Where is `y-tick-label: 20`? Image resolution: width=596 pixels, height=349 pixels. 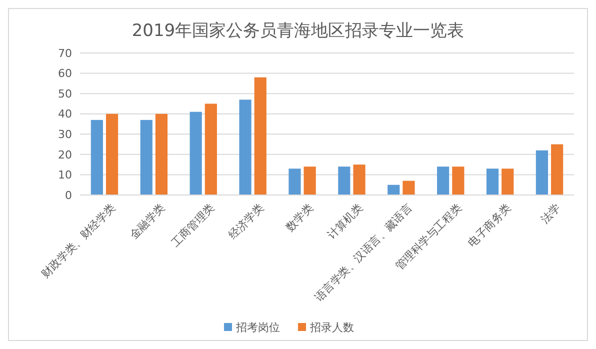 y-tick-label: 20 is located at coordinates (65, 155).